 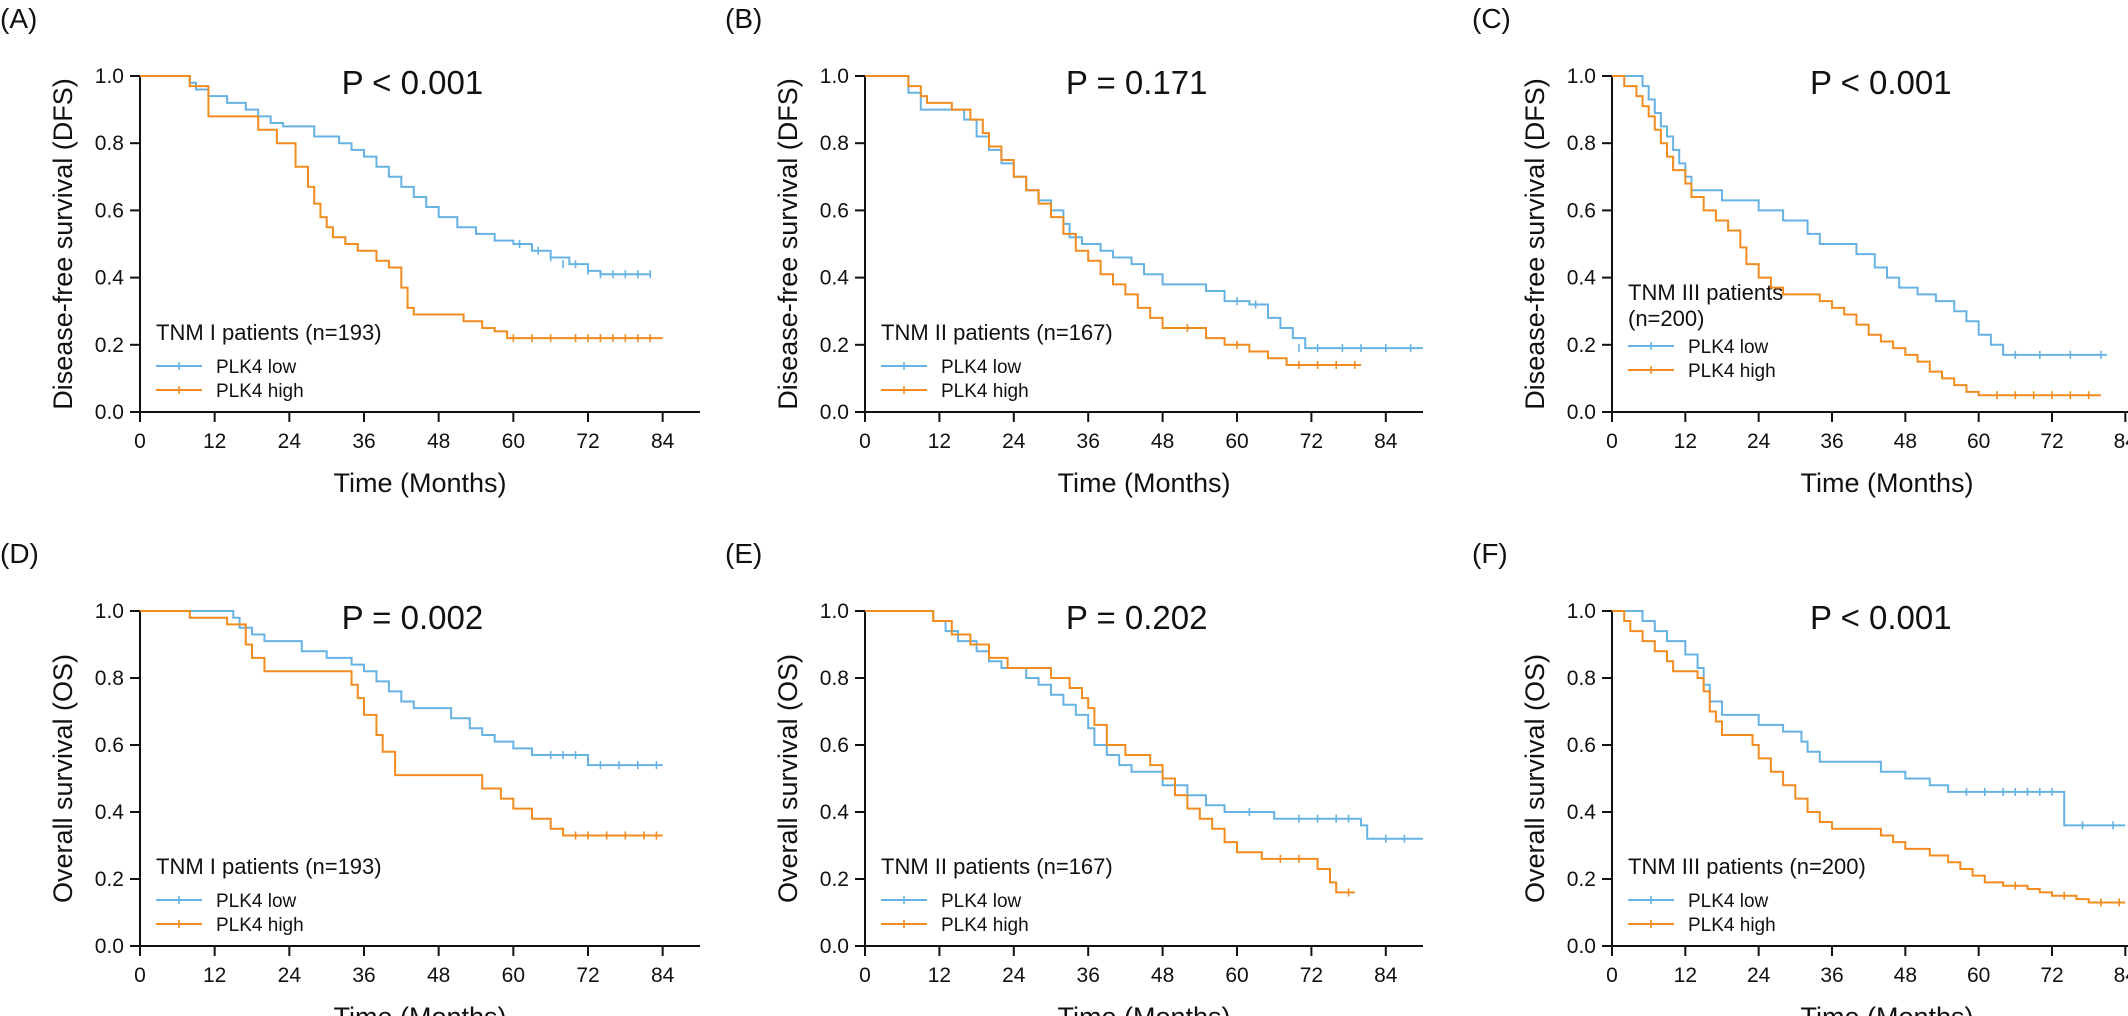 I want to click on panel-label: (D), so click(x=19, y=553).